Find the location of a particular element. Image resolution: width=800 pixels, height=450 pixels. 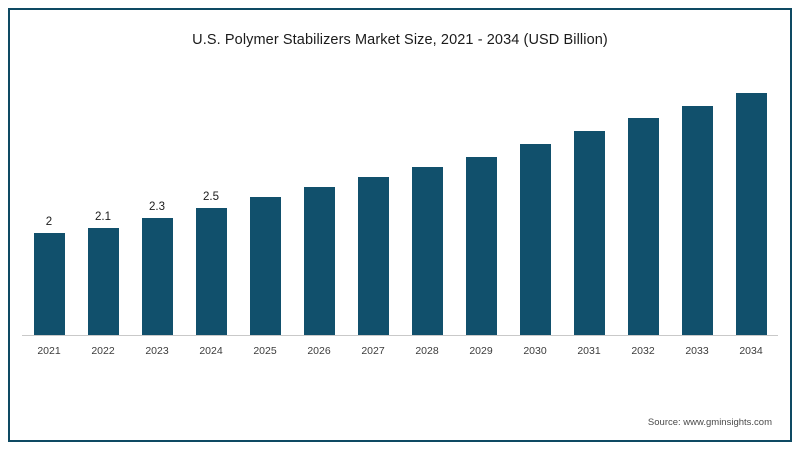

bar-value-label: 2.5 is located at coordinates (211, 197).